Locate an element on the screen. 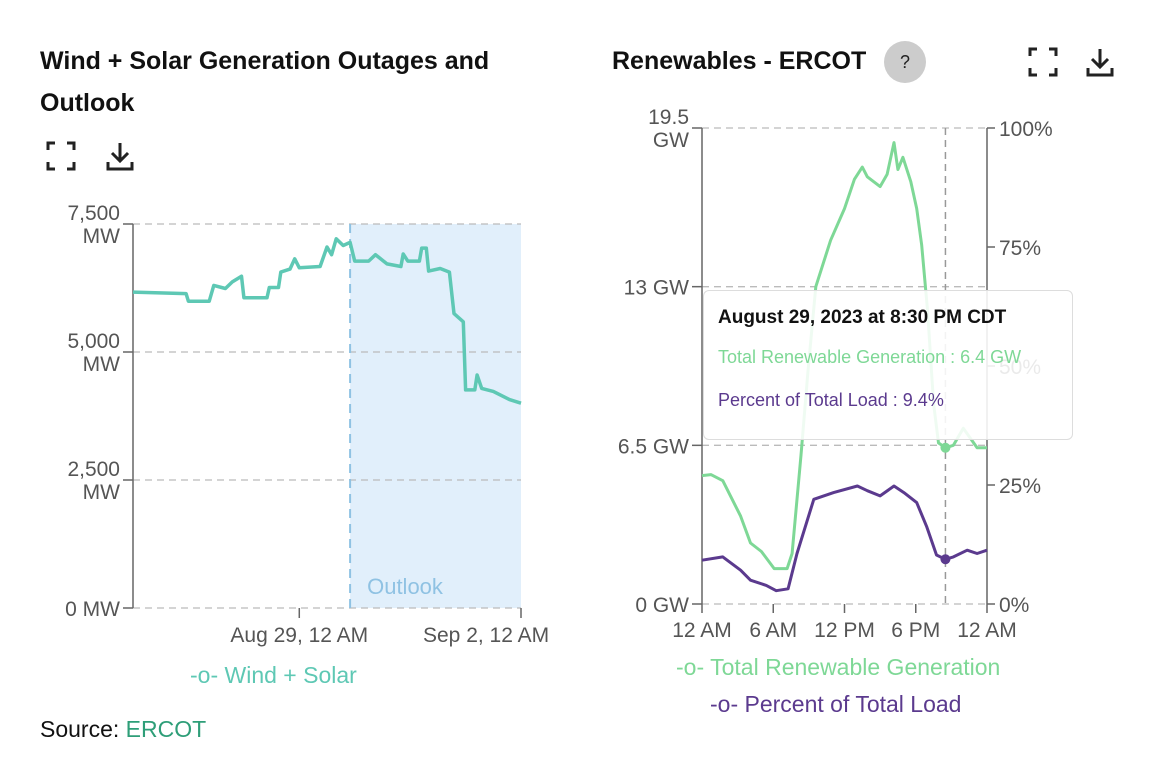 The height and width of the screenshot is (778, 1172). legend-percent: -o- Percent of Total Load is located at coordinates (835, 704).